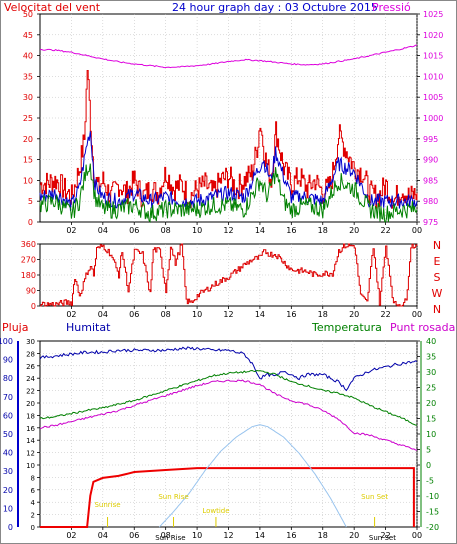  Describe the element at coordinates (173, 497) in the screenshot. I see `event-label: Sun Rise` at that location.